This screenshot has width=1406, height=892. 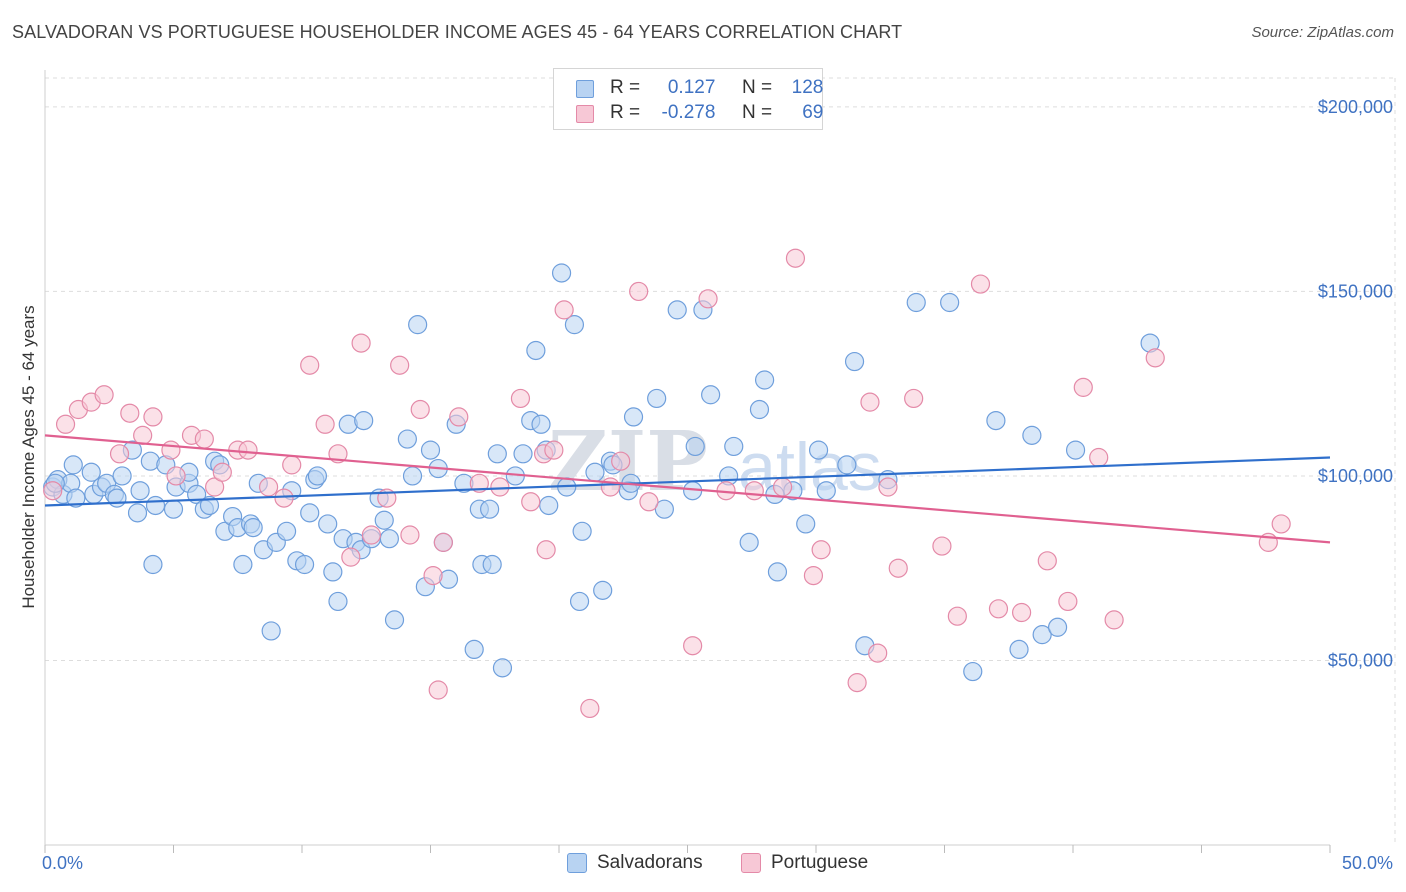 I want to click on y-axis-label: Householder Income Ages 45 - 64 years, so click(x=28, y=456).